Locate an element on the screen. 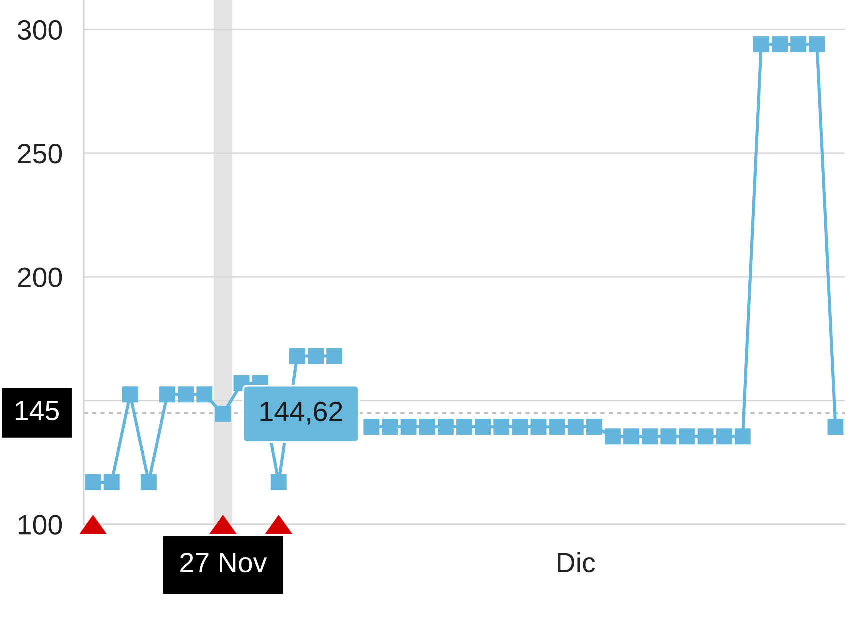 Image resolution: width=854 pixels, height=640 pixels. y-tick-label: 200 is located at coordinates (40, 278).